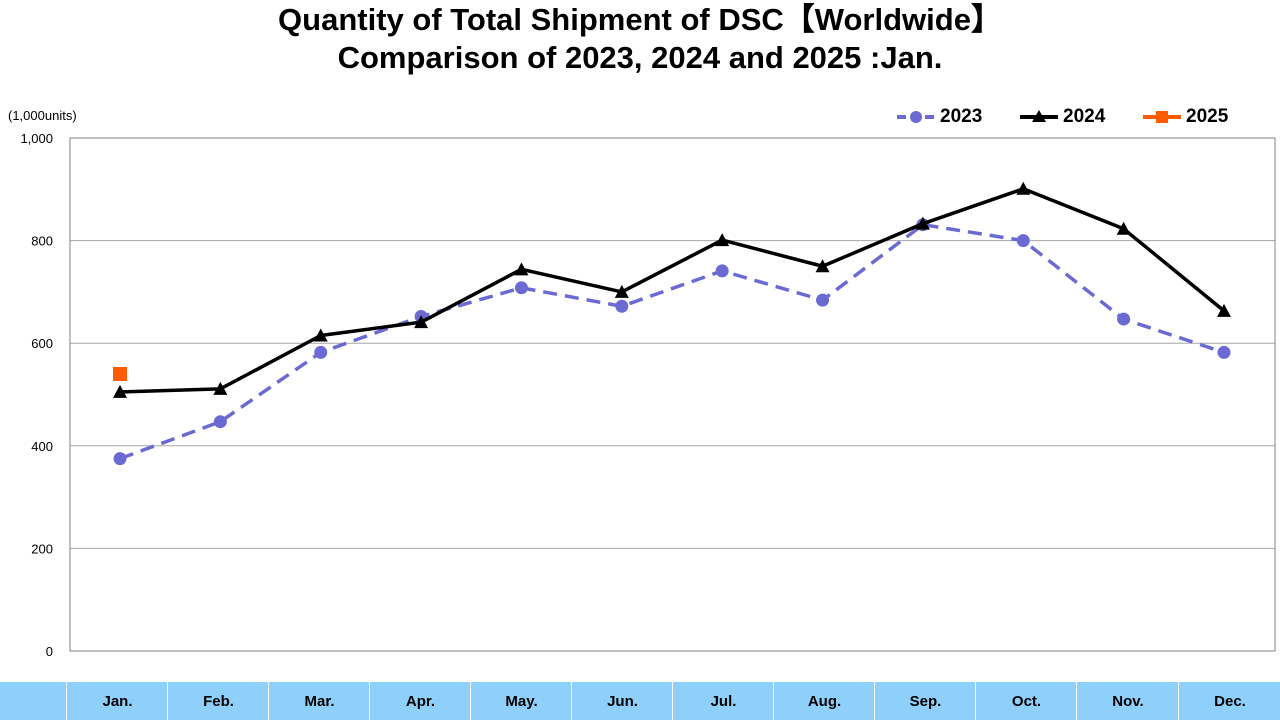 Image resolution: width=1280 pixels, height=720 pixels. What do you see at coordinates (220, 422) in the screenshot?
I see `point-2023-feb` at bounding box center [220, 422].